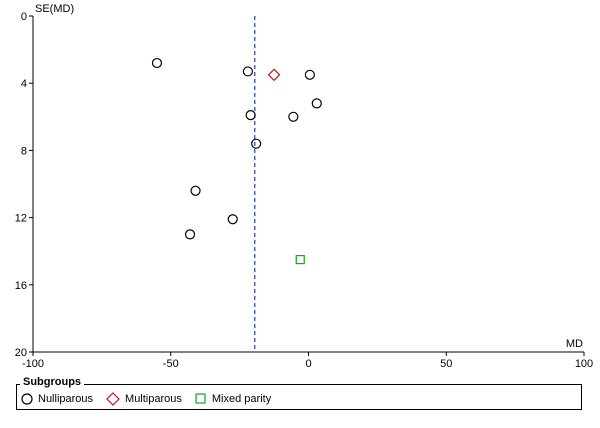 The image size is (600, 428). What do you see at coordinates (300, 260) in the screenshot?
I see `mixed-parity-point` at bounding box center [300, 260].